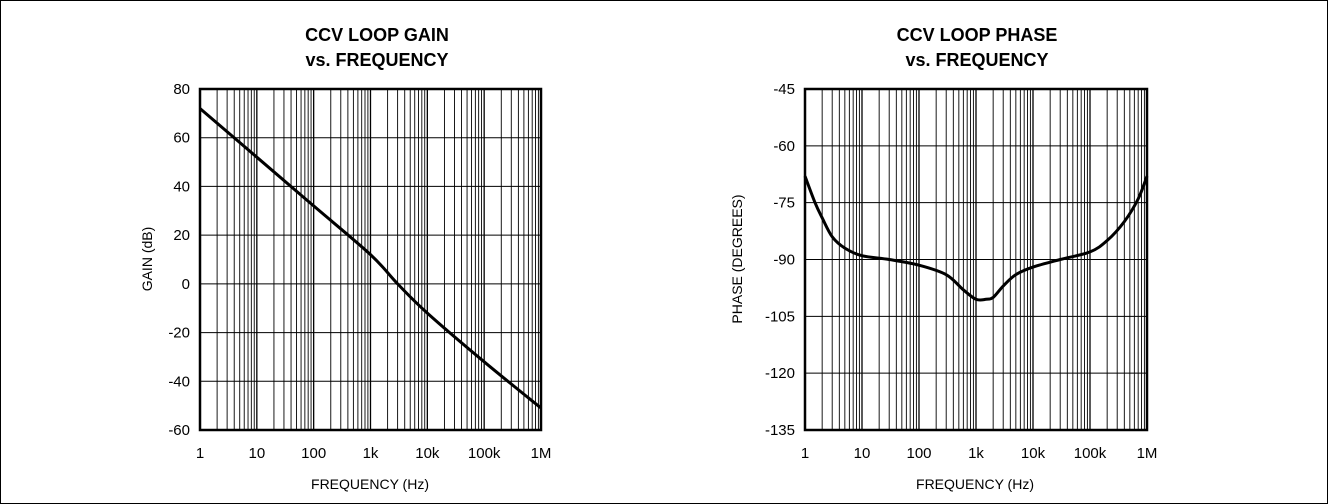 The width and height of the screenshot is (1328, 504). Describe the element at coordinates (181, 235) in the screenshot. I see `gain-y-tick-label: 20` at that location.